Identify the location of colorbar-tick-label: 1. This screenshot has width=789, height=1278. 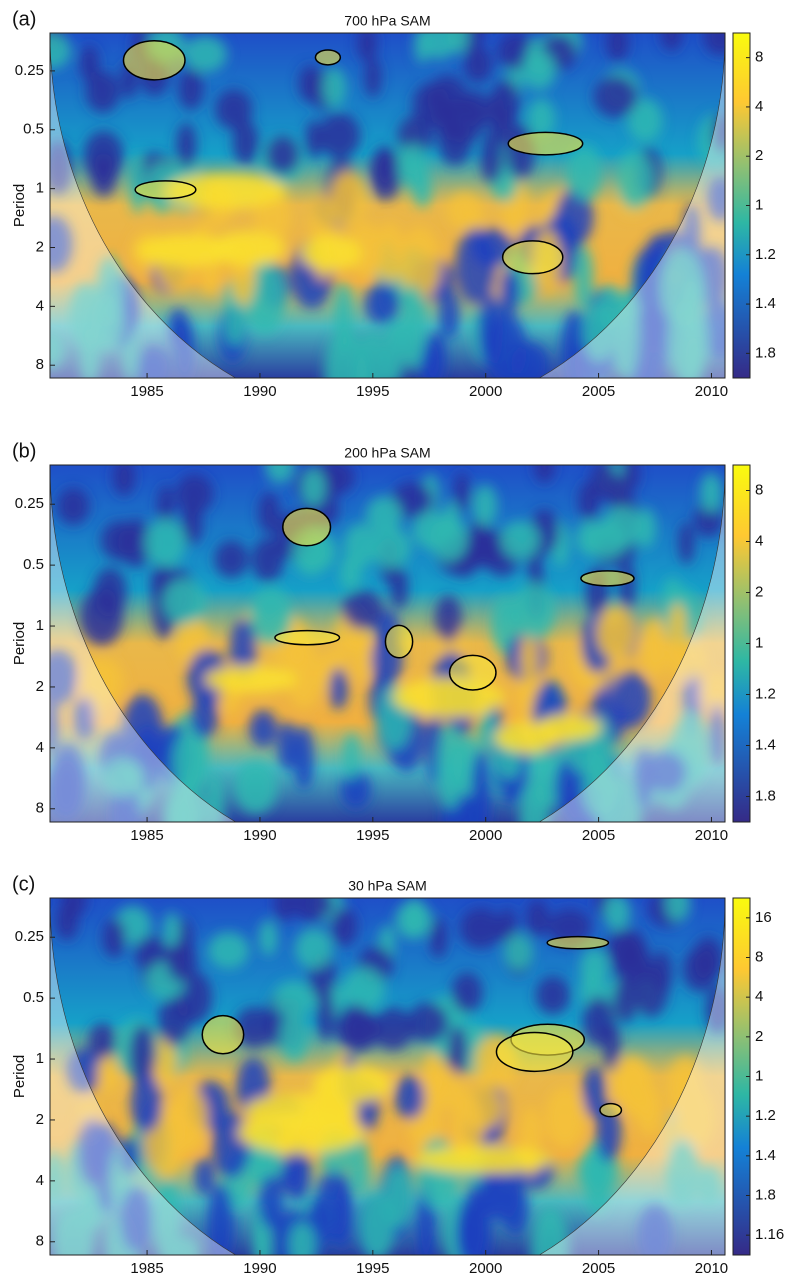
(759, 204).